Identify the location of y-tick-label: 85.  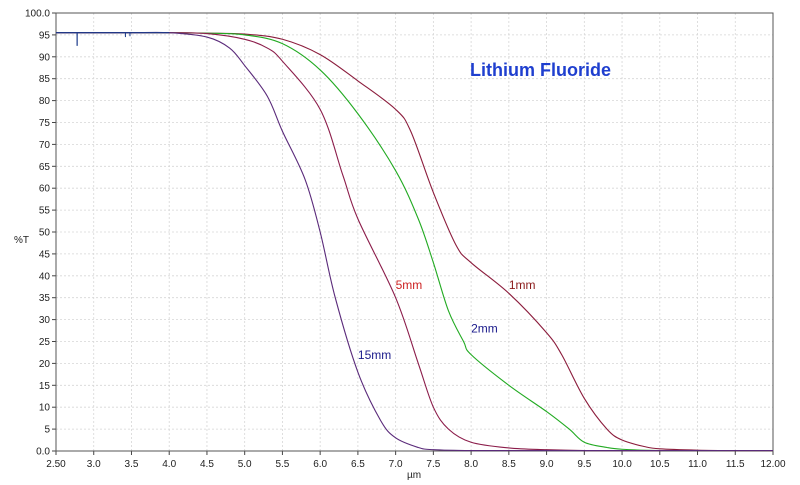
(45, 79).